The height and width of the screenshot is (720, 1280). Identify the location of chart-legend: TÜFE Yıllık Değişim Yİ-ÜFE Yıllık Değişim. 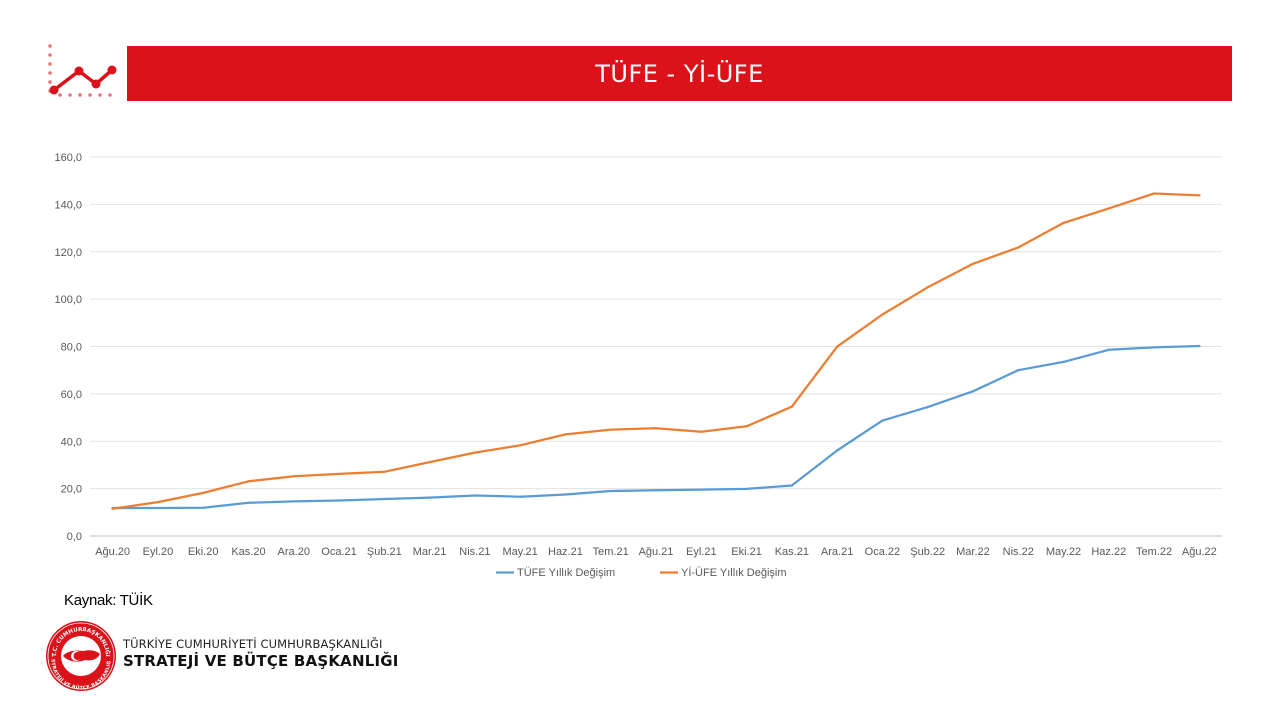
(641, 572).